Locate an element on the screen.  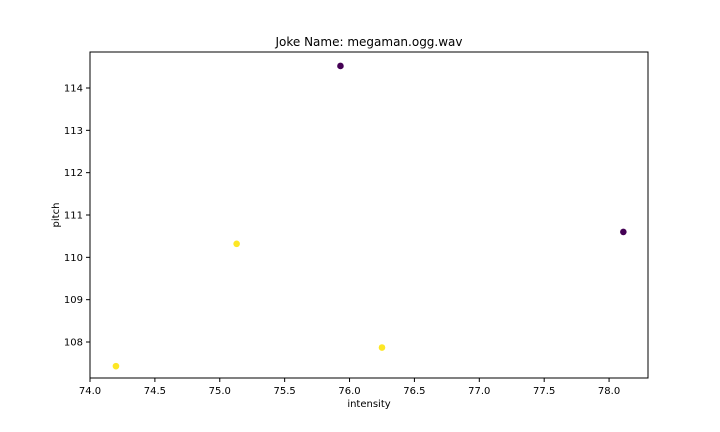
x-tick-label: 74.0 is located at coordinates (90, 391).